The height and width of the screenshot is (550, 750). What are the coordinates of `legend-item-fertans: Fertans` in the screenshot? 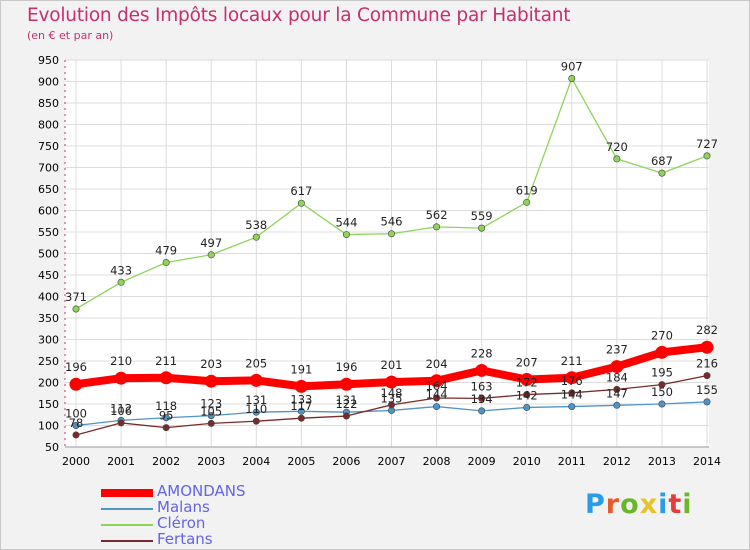 It's located at (231, 539).